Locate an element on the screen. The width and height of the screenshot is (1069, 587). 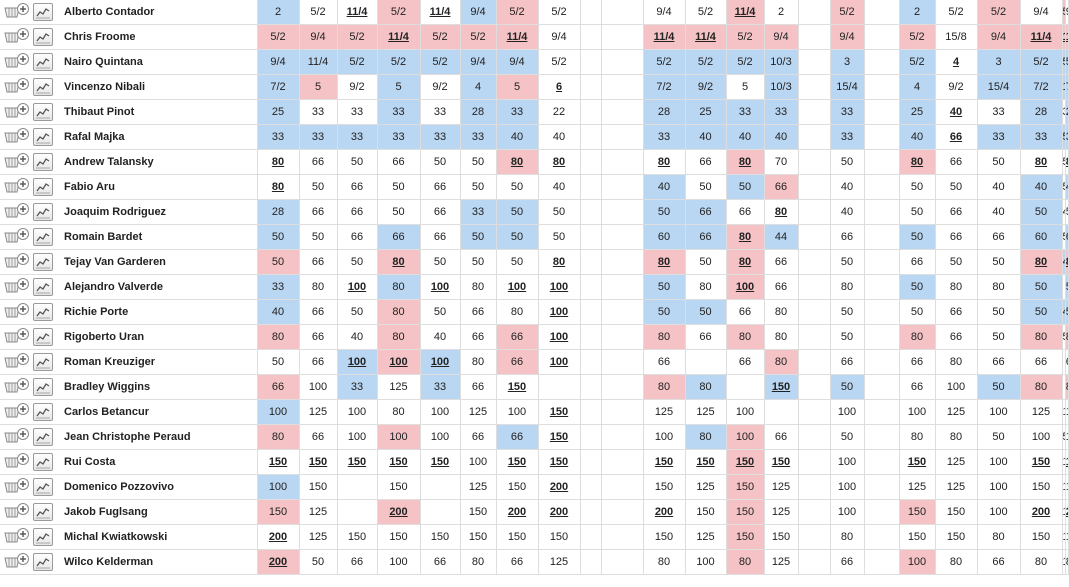
rider-name: Jean Christophe Peraud is located at coordinates (157, 437).